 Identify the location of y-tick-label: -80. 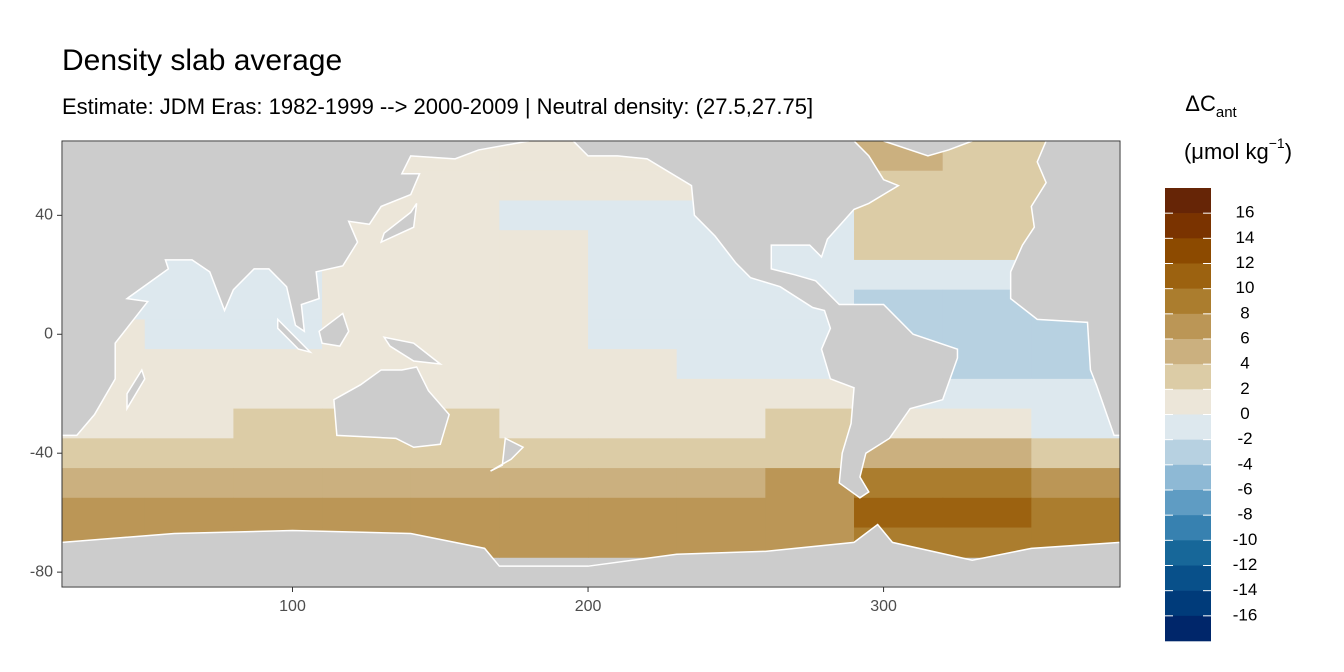
(41, 571).